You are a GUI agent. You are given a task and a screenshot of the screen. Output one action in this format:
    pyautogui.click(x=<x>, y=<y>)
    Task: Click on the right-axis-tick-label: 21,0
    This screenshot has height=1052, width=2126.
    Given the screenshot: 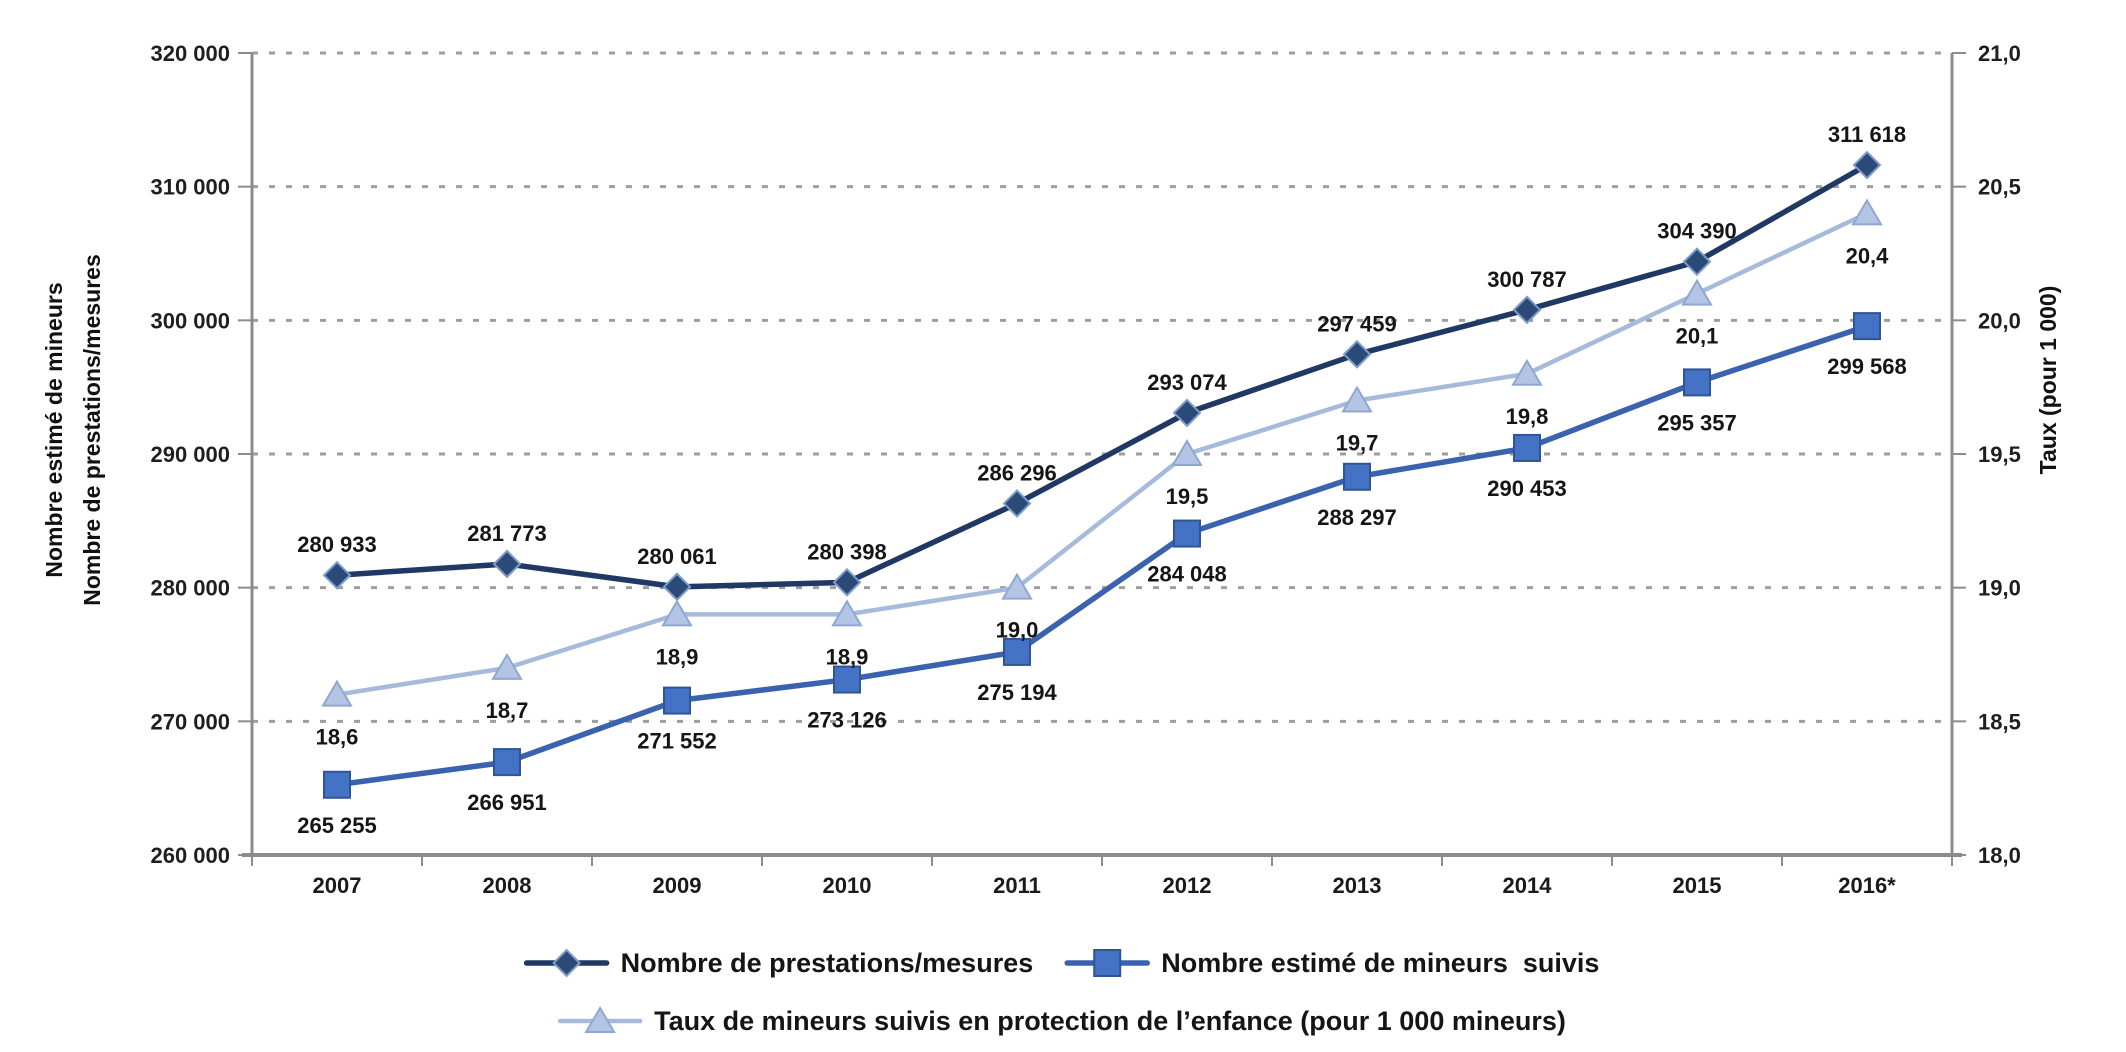 What is the action you would take?
    pyautogui.click(x=1999, y=53)
    